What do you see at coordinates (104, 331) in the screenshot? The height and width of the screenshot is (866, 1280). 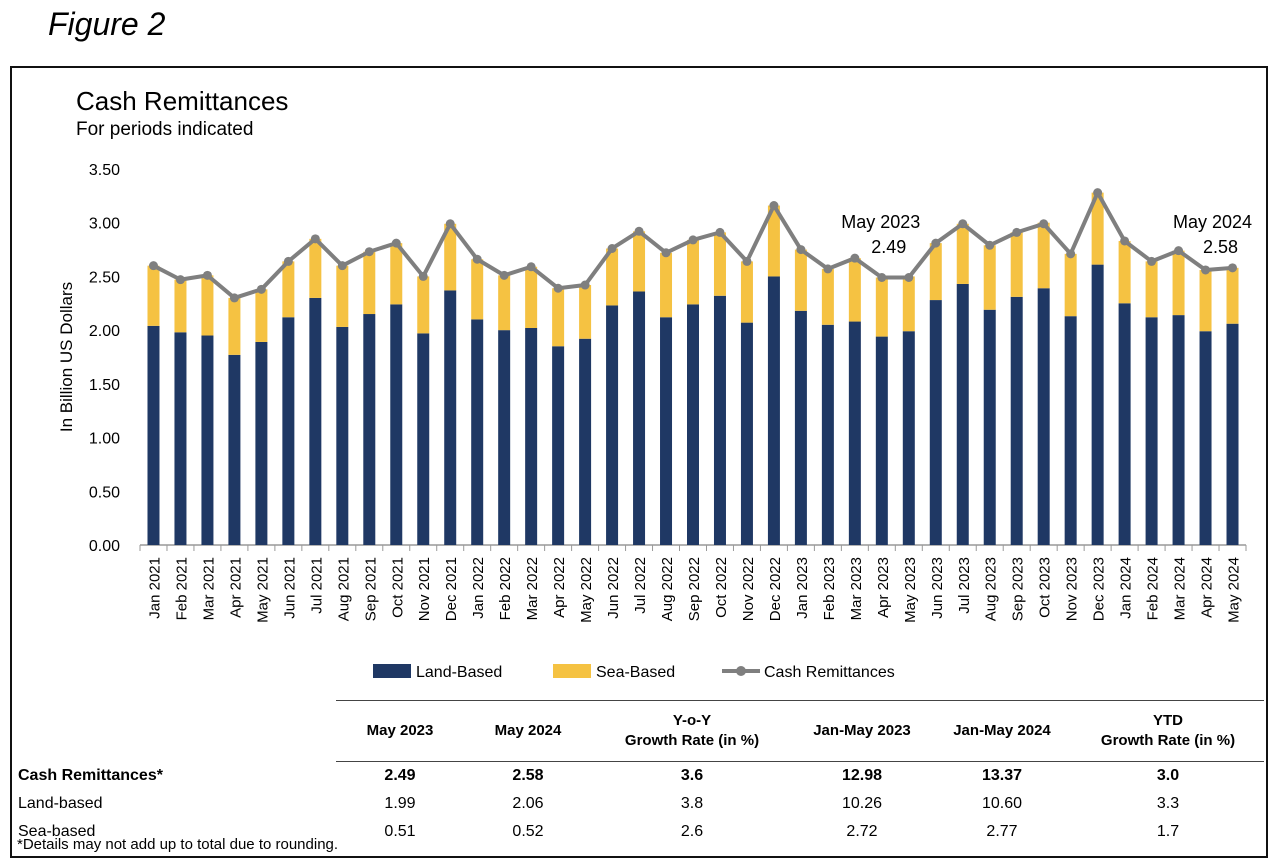 I see `y-tick-label: 2.00` at bounding box center [104, 331].